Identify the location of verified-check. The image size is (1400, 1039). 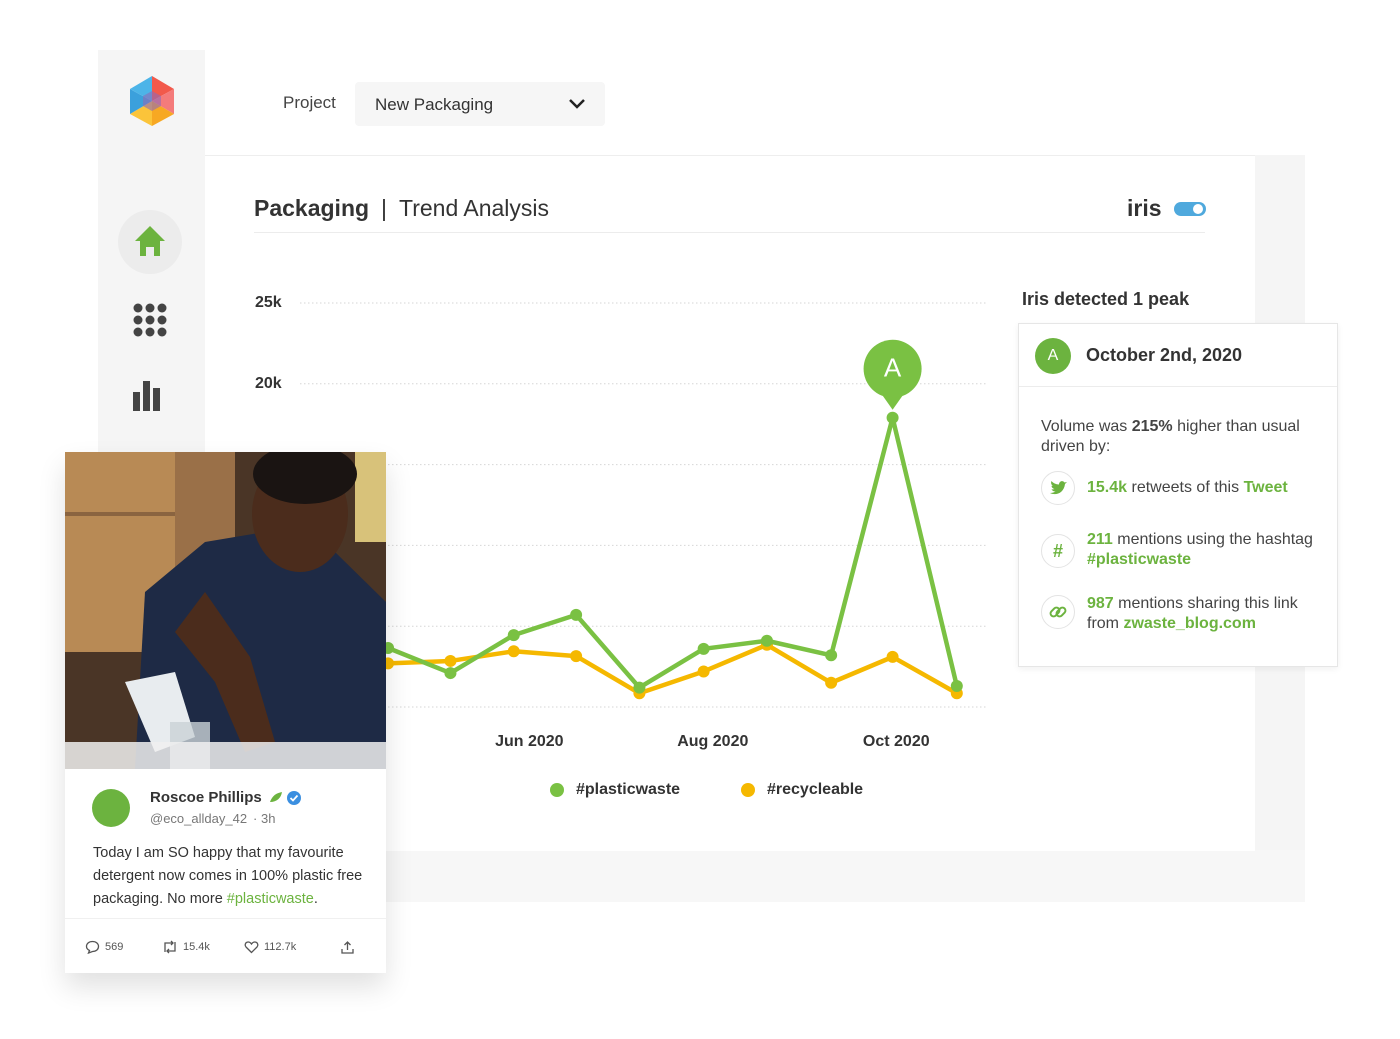
(293, 798).